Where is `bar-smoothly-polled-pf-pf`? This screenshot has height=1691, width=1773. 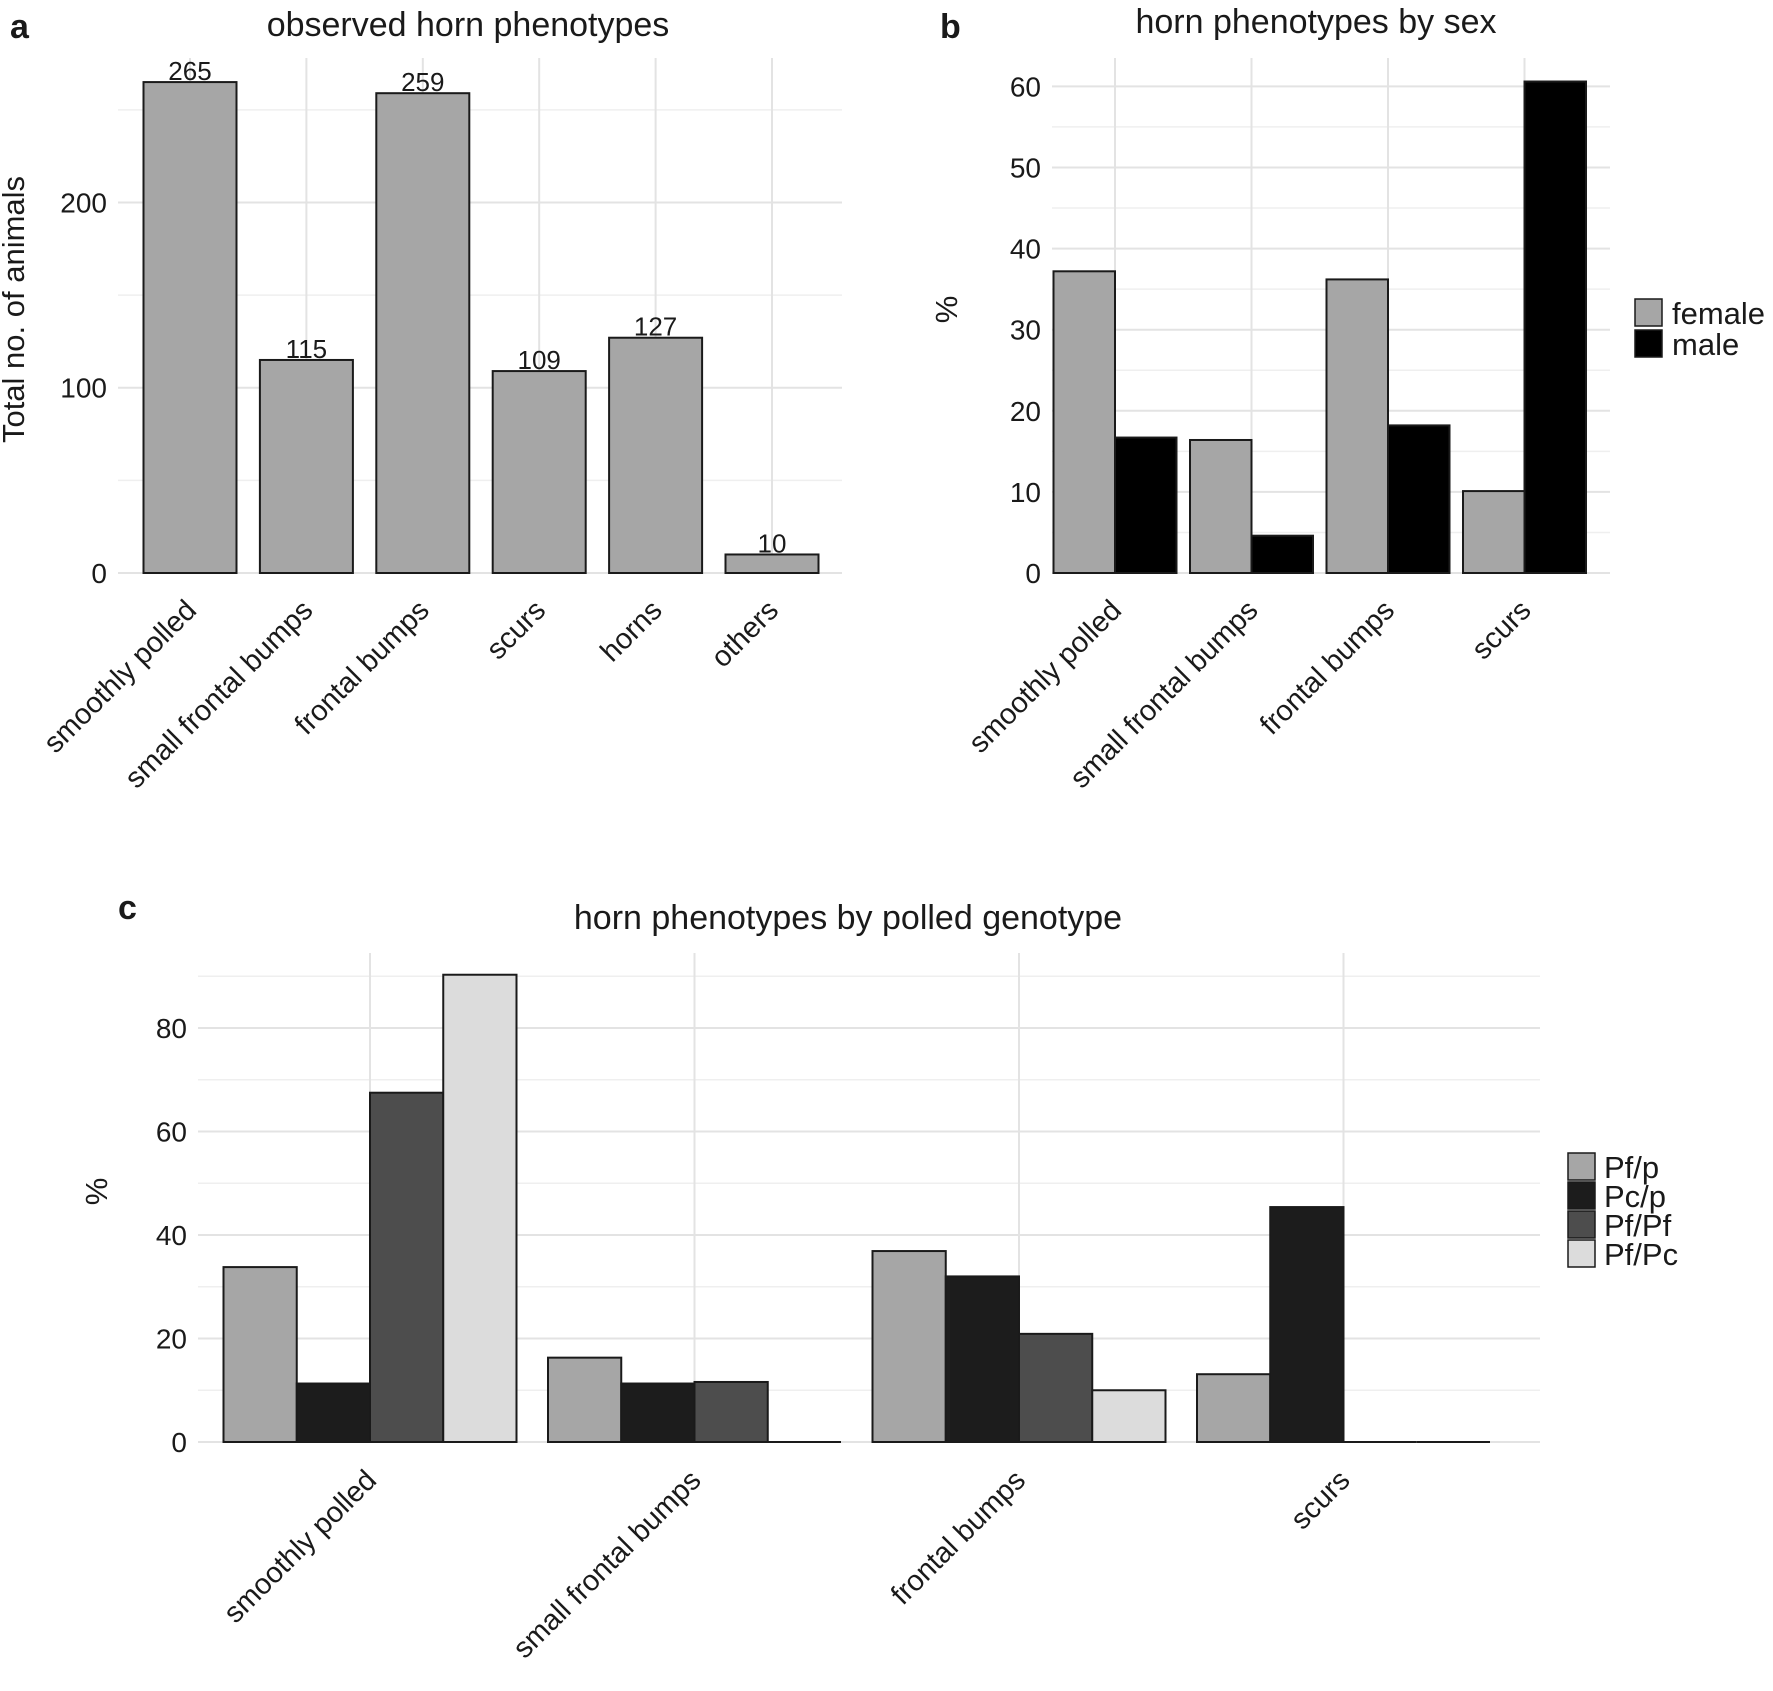
bar-smoothly-polled-pf-pf is located at coordinates (407, 1267).